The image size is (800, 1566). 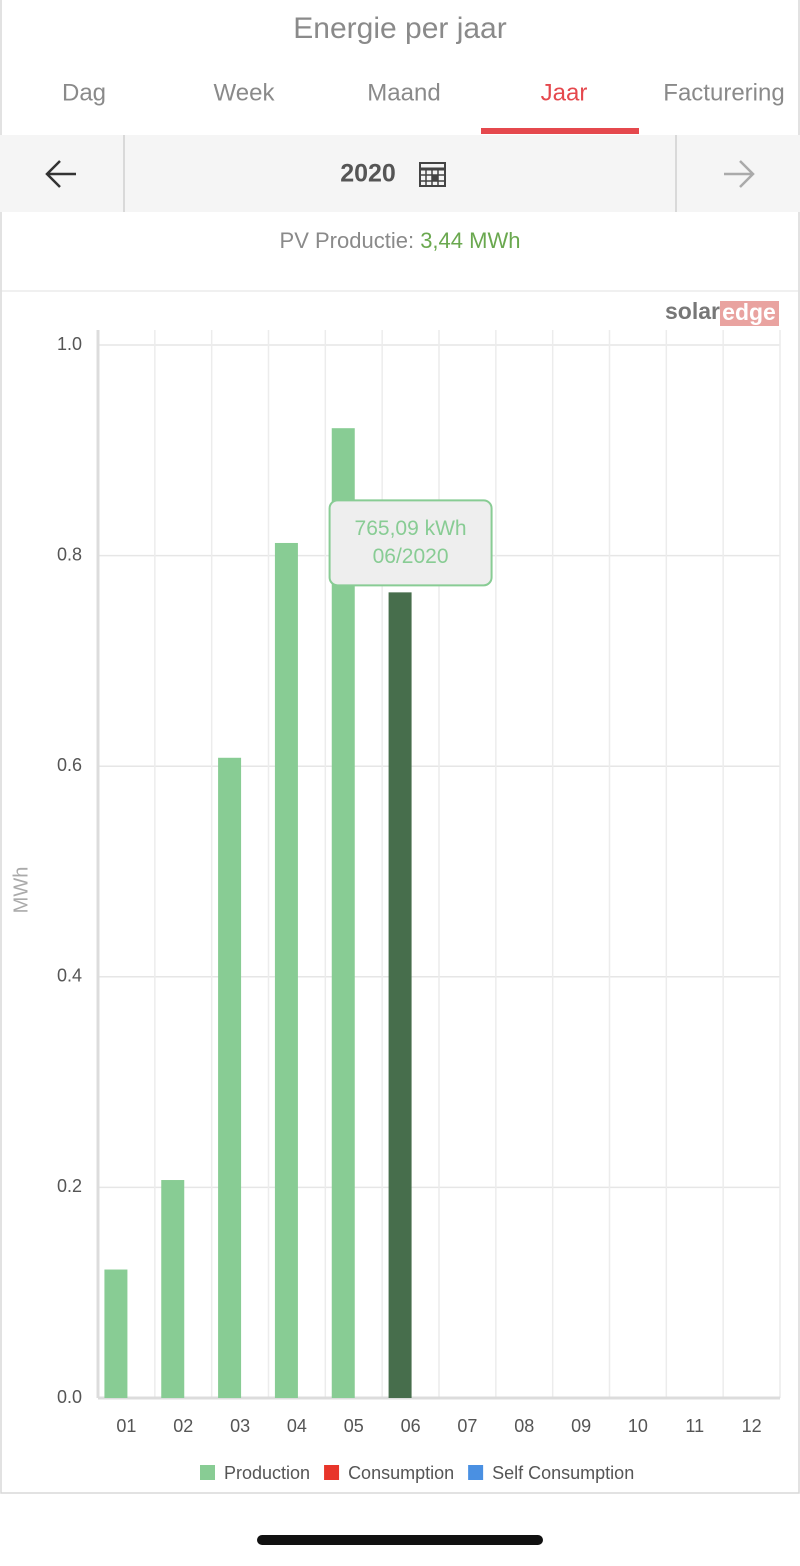 What do you see at coordinates (403, 92) in the screenshot?
I see `tab: Maand` at bounding box center [403, 92].